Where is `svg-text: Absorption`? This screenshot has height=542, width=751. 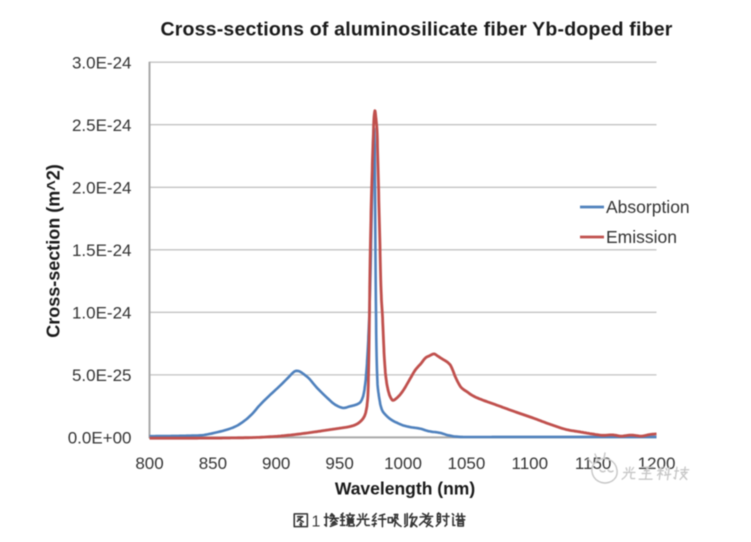 svg-text: Absorption is located at coordinates (648, 207).